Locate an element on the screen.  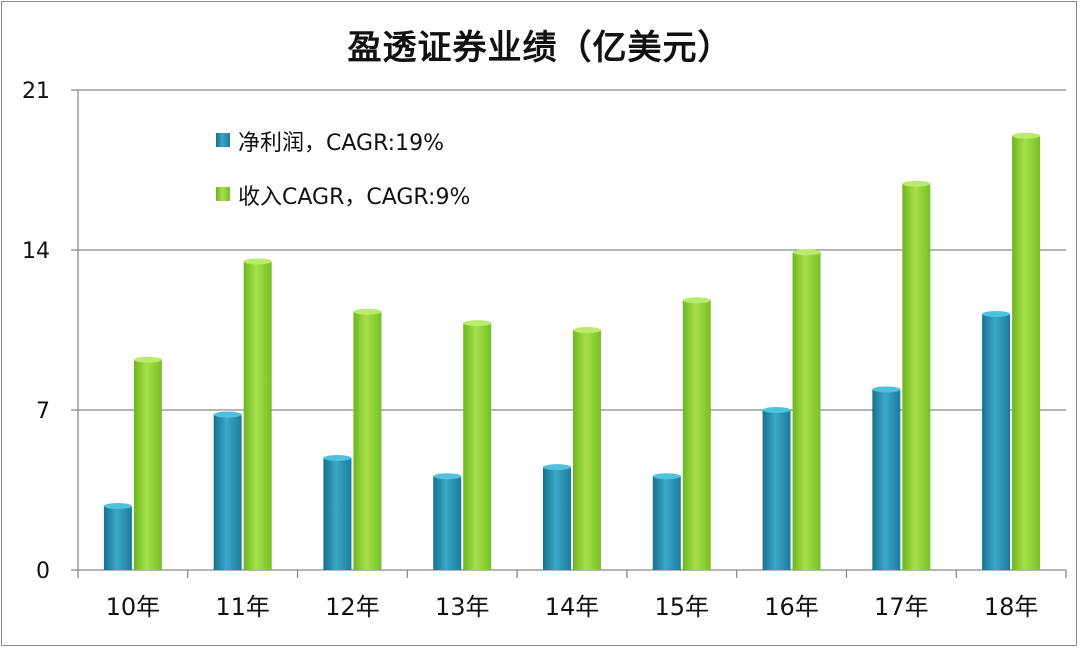
x-tick-label: 13年 is located at coordinates (462, 607).